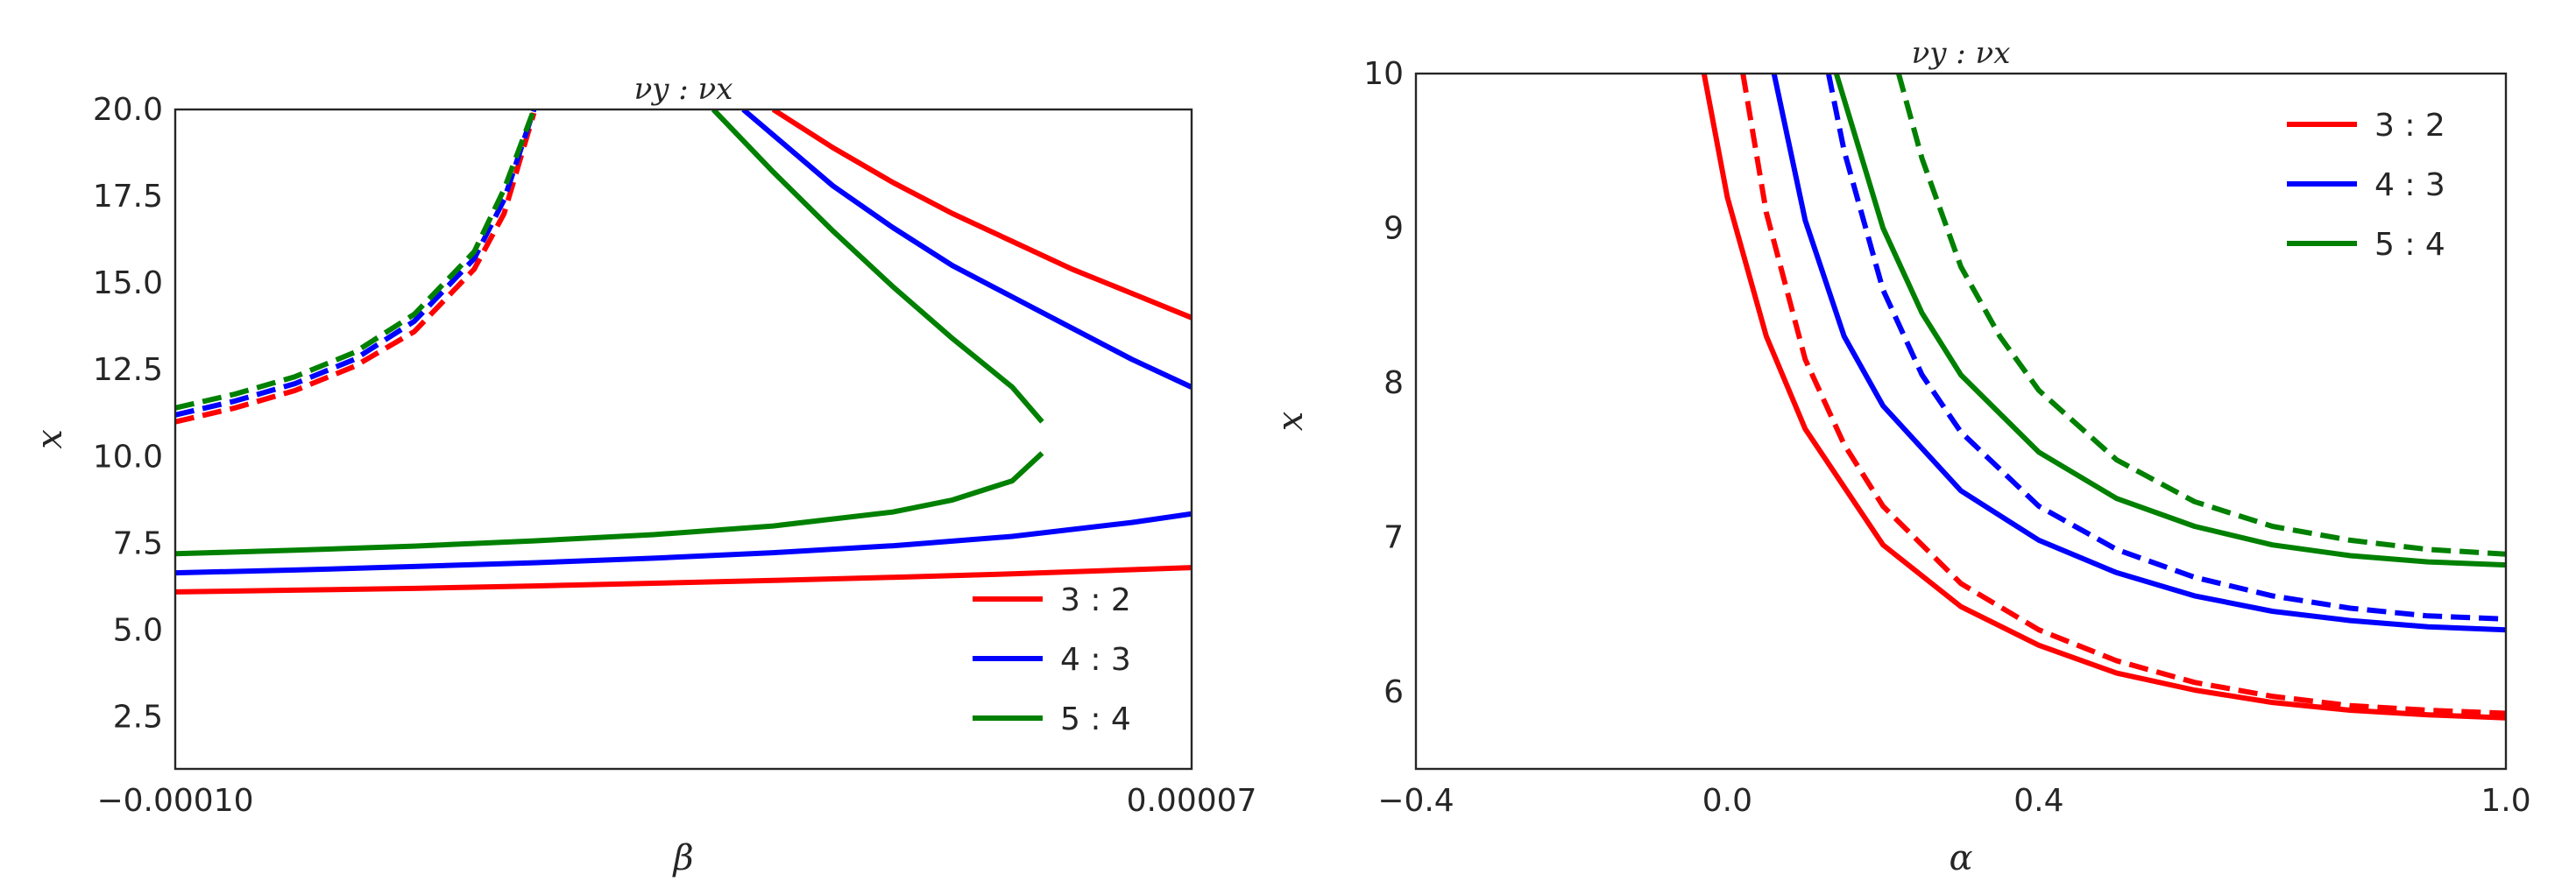 Image resolution: width=2576 pixels, height=881 pixels. I want to click on y-tick-label: 17.5, so click(128, 197).